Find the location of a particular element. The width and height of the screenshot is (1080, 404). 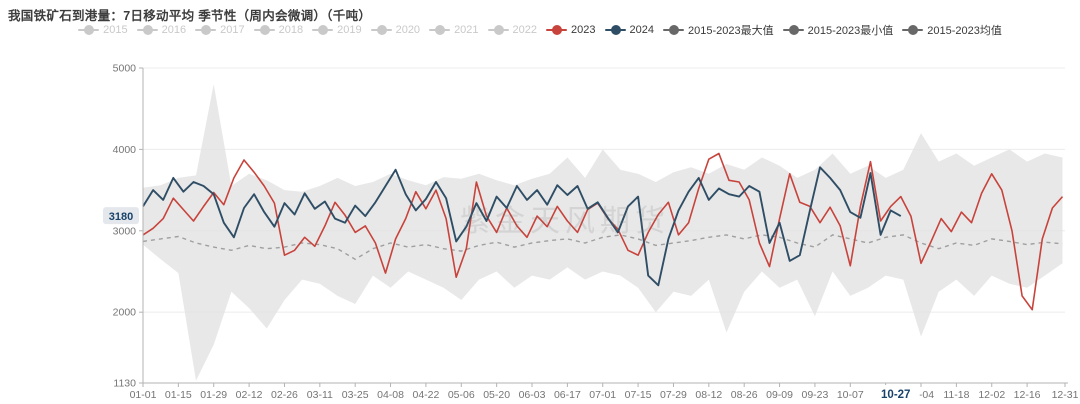

legend-item-2019: 2019 is located at coordinates (337, 30).